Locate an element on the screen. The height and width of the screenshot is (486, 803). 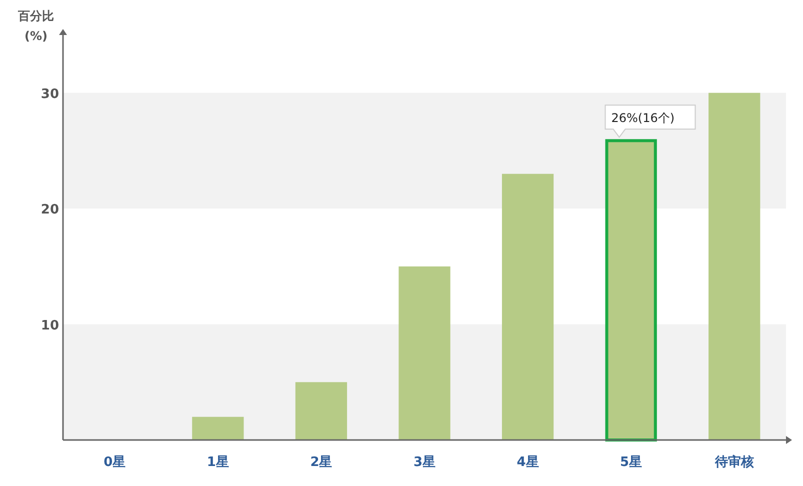
x-tick-label: 4星 is located at coordinates (527, 462).